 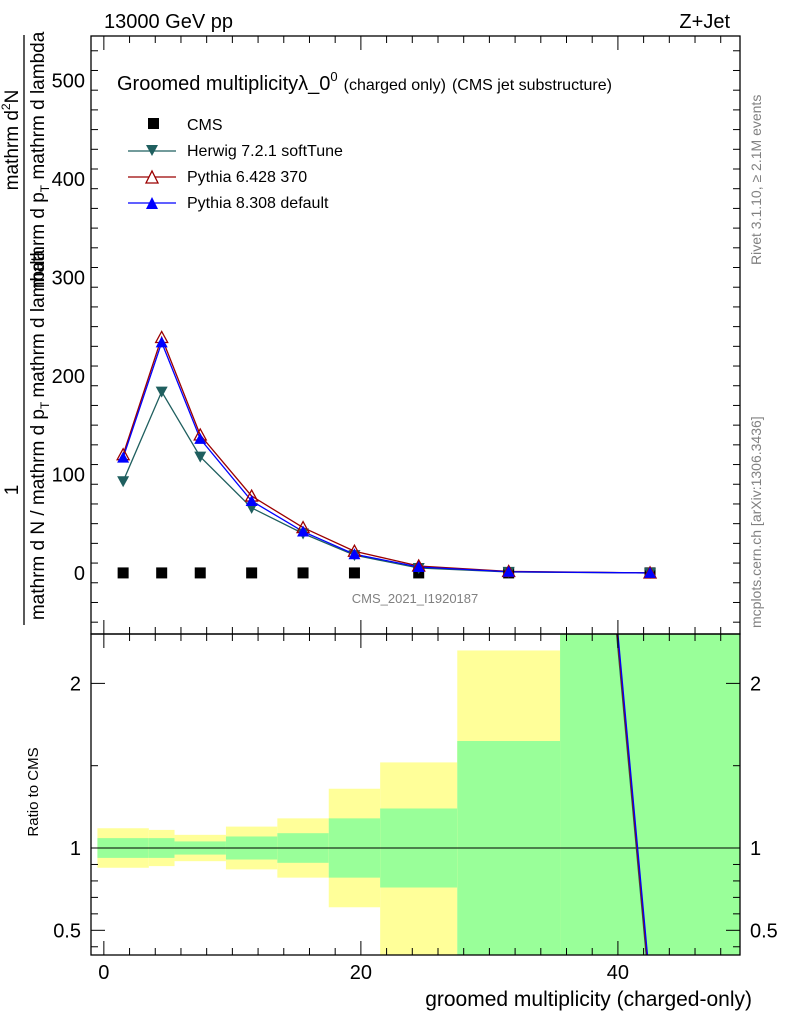 What do you see at coordinates (247, 177) in the screenshot?
I see `legend-label-pythia6: Pythia 6.428 370` at bounding box center [247, 177].